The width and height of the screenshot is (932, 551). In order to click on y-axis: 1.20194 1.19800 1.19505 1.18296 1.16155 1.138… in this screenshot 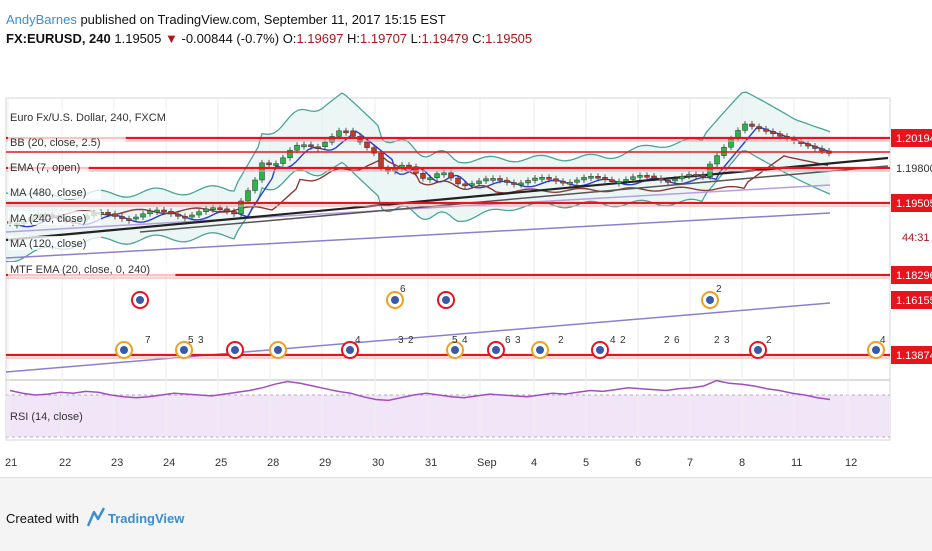, I will do `click(911, 246)`.